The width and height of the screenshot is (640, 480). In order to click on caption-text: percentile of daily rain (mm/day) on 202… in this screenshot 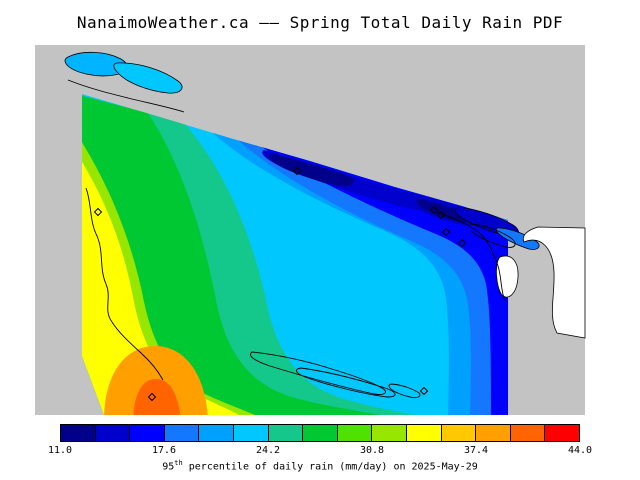, I will do `click(330, 467)`.